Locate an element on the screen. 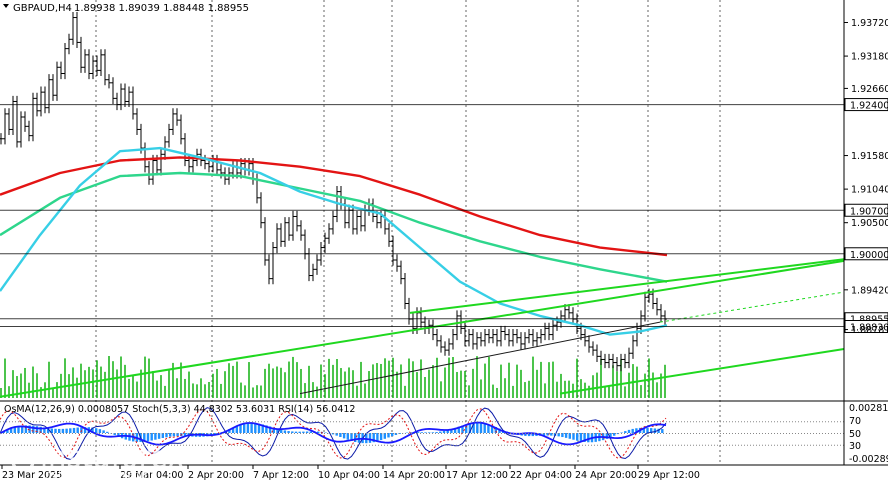 This screenshot has height=482, width=888. time-tick-label: 2 Apr 20:00 is located at coordinates (216, 475).